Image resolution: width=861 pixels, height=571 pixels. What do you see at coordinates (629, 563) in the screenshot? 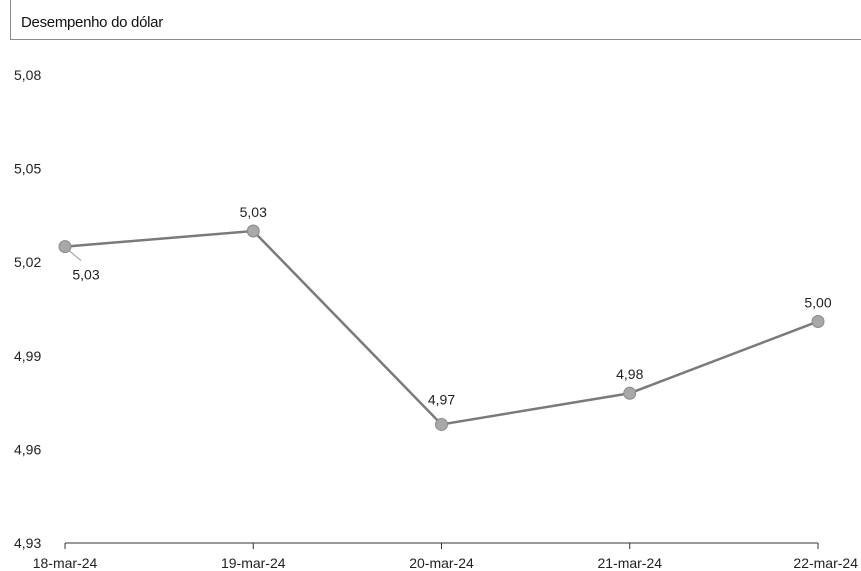
I see `x-tick-label: 21-mar-24` at bounding box center [629, 563].